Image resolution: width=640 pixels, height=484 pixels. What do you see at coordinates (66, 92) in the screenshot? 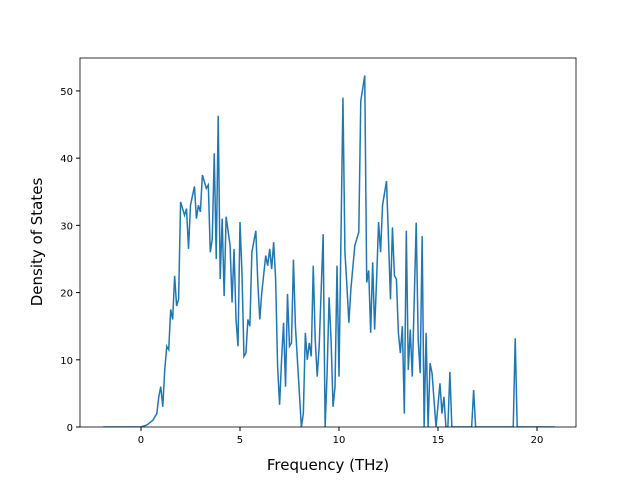
I see `y-tick-label: 50` at bounding box center [66, 92].